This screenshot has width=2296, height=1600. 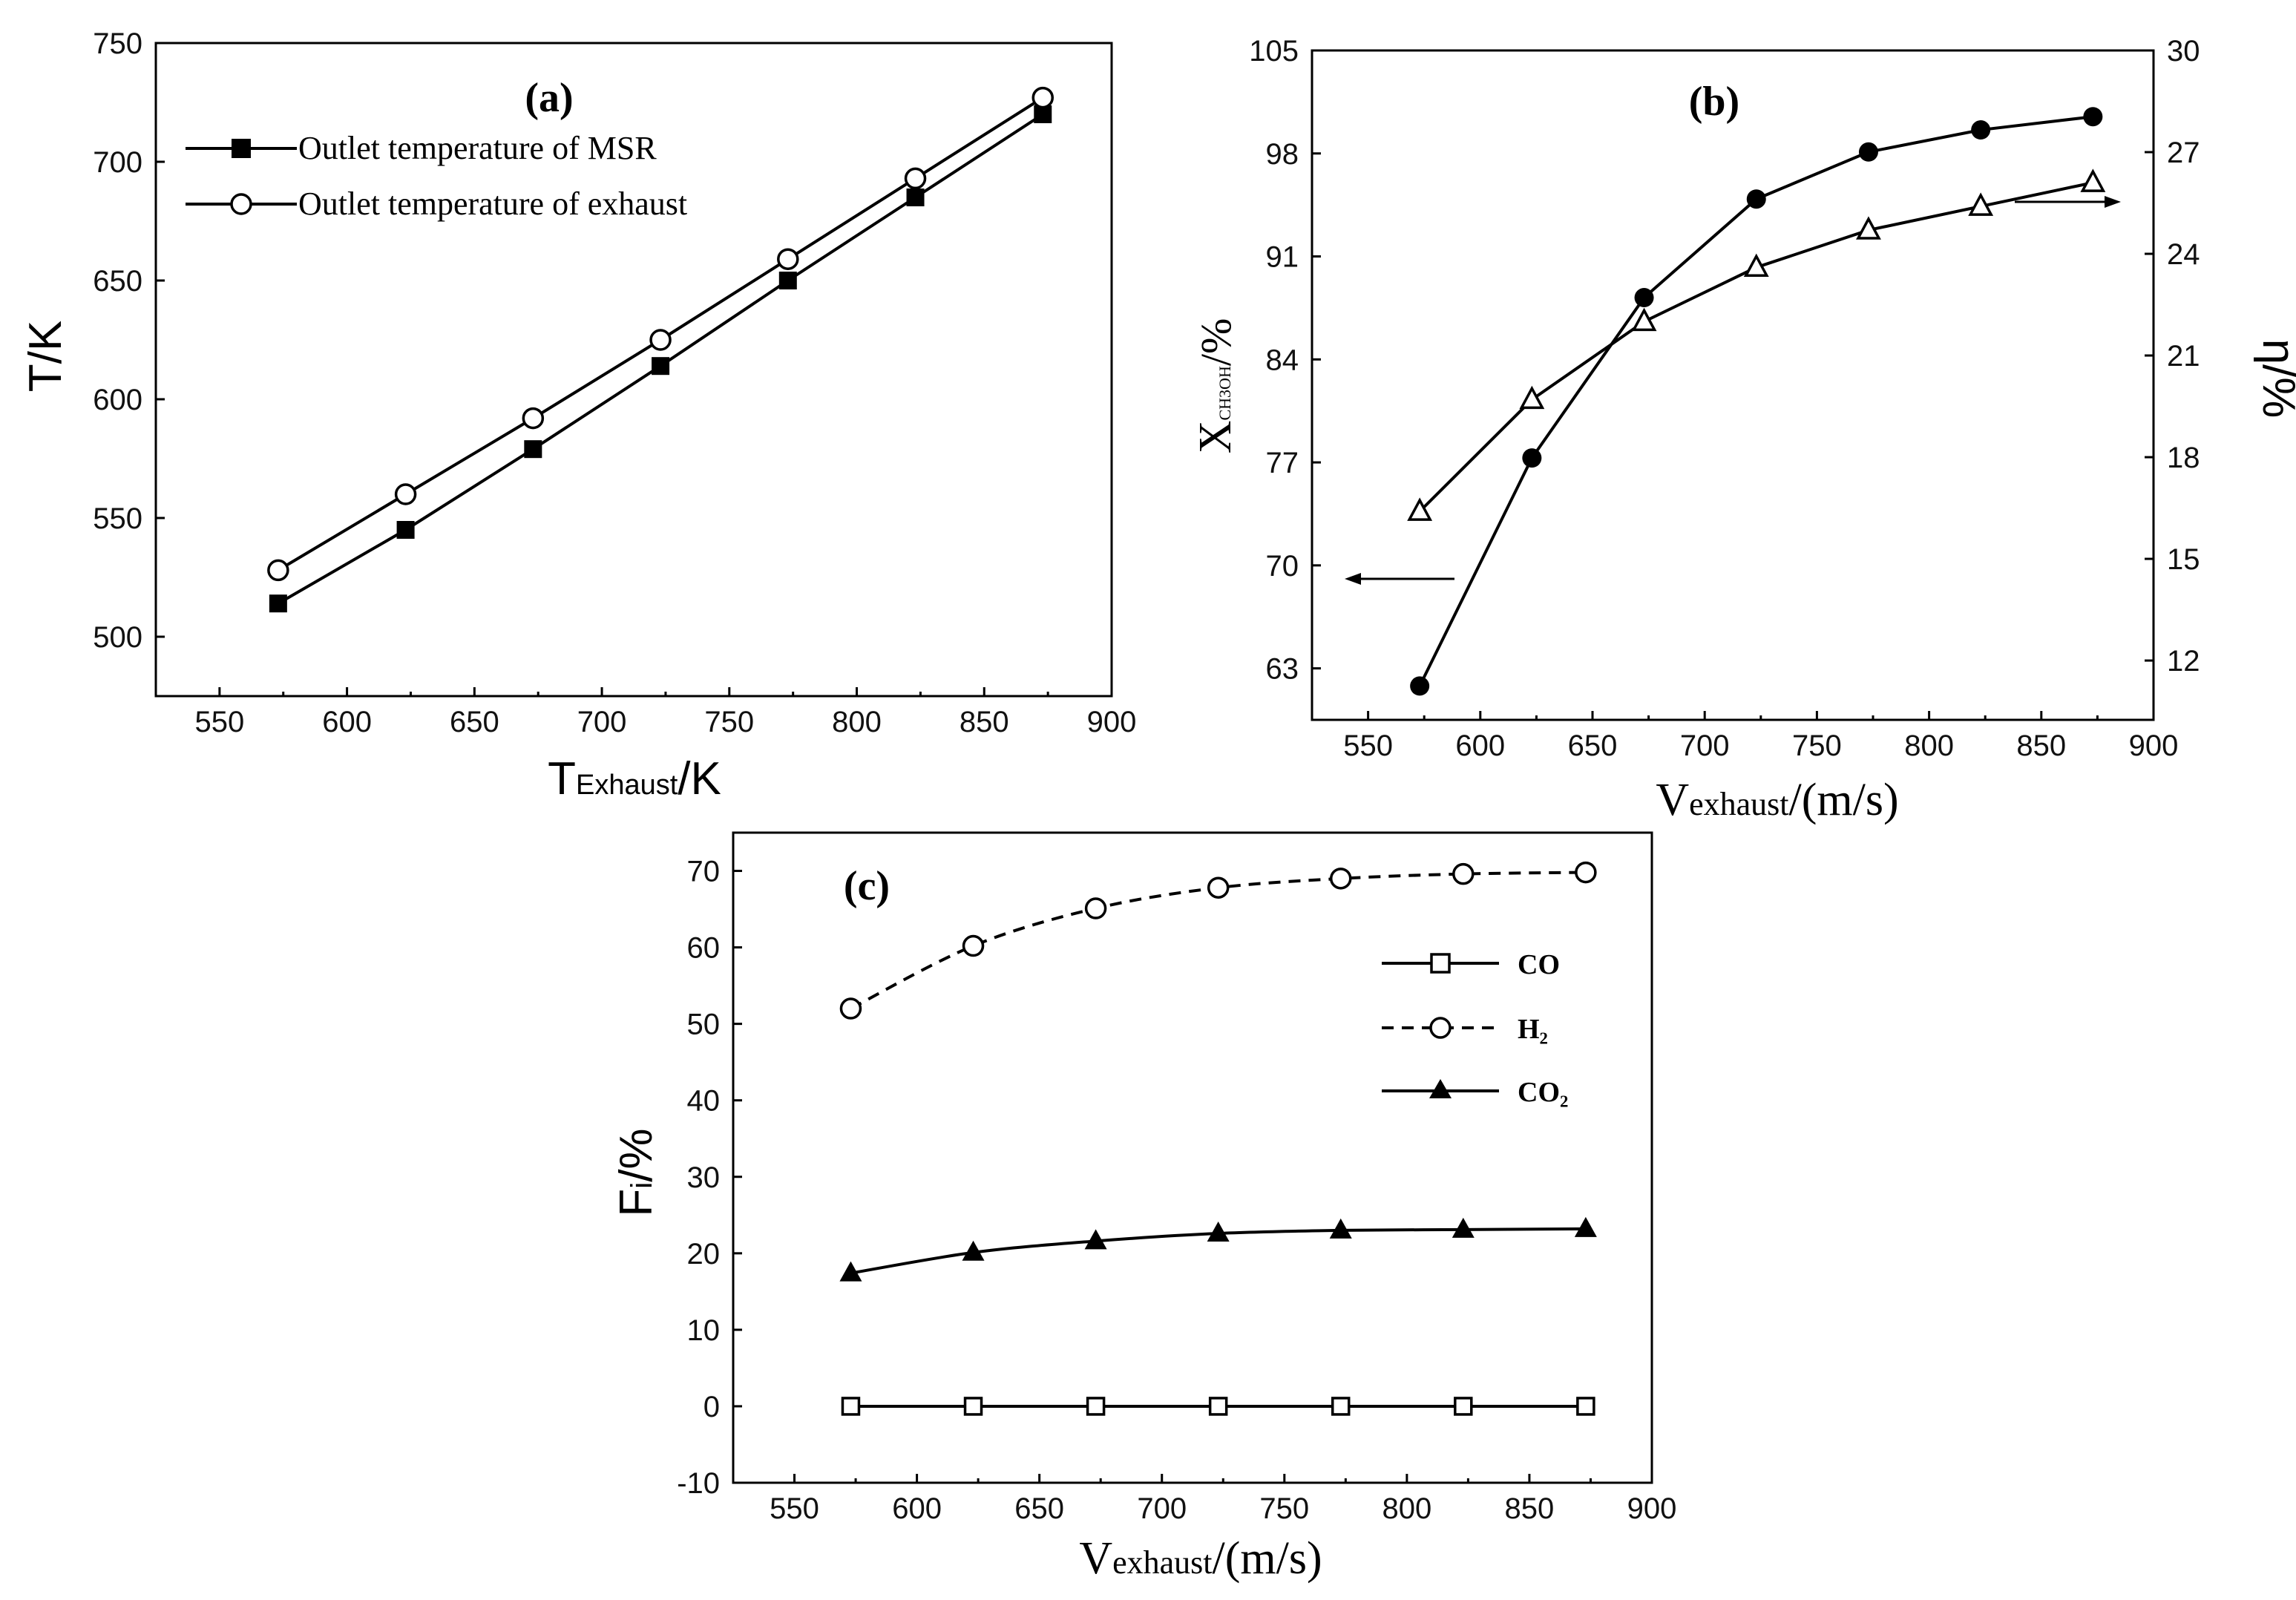 I want to click on panel-b-right-y-tick-label: 12, so click(x=2183, y=661).